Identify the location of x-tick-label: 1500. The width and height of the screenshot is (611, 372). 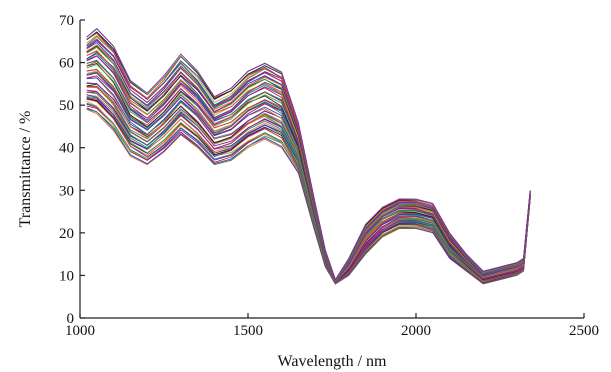
(248, 331).